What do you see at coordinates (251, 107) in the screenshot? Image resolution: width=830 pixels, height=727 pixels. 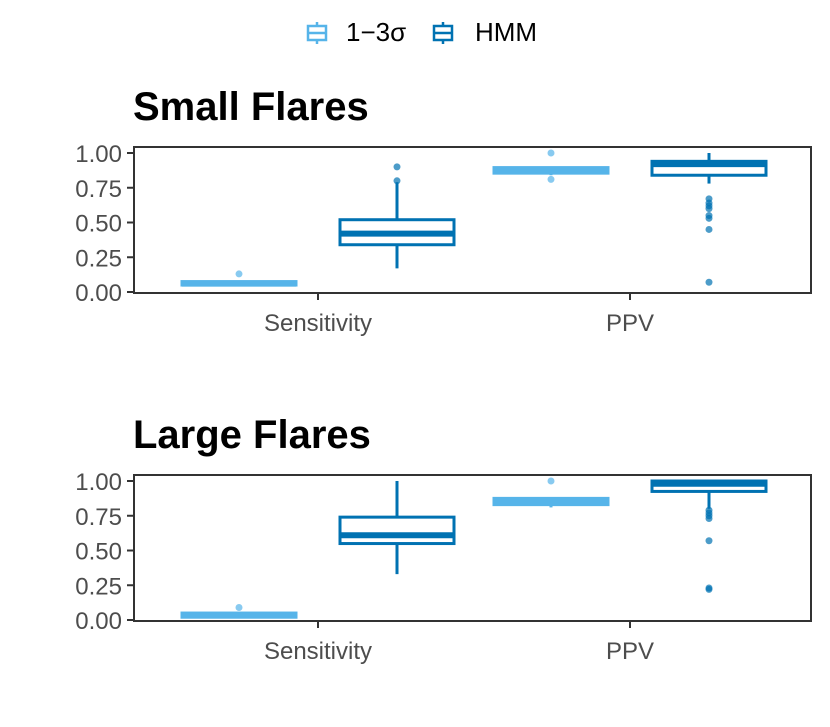 I see `panel-title-small-flares: Small Flares` at bounding box center [251, 107].